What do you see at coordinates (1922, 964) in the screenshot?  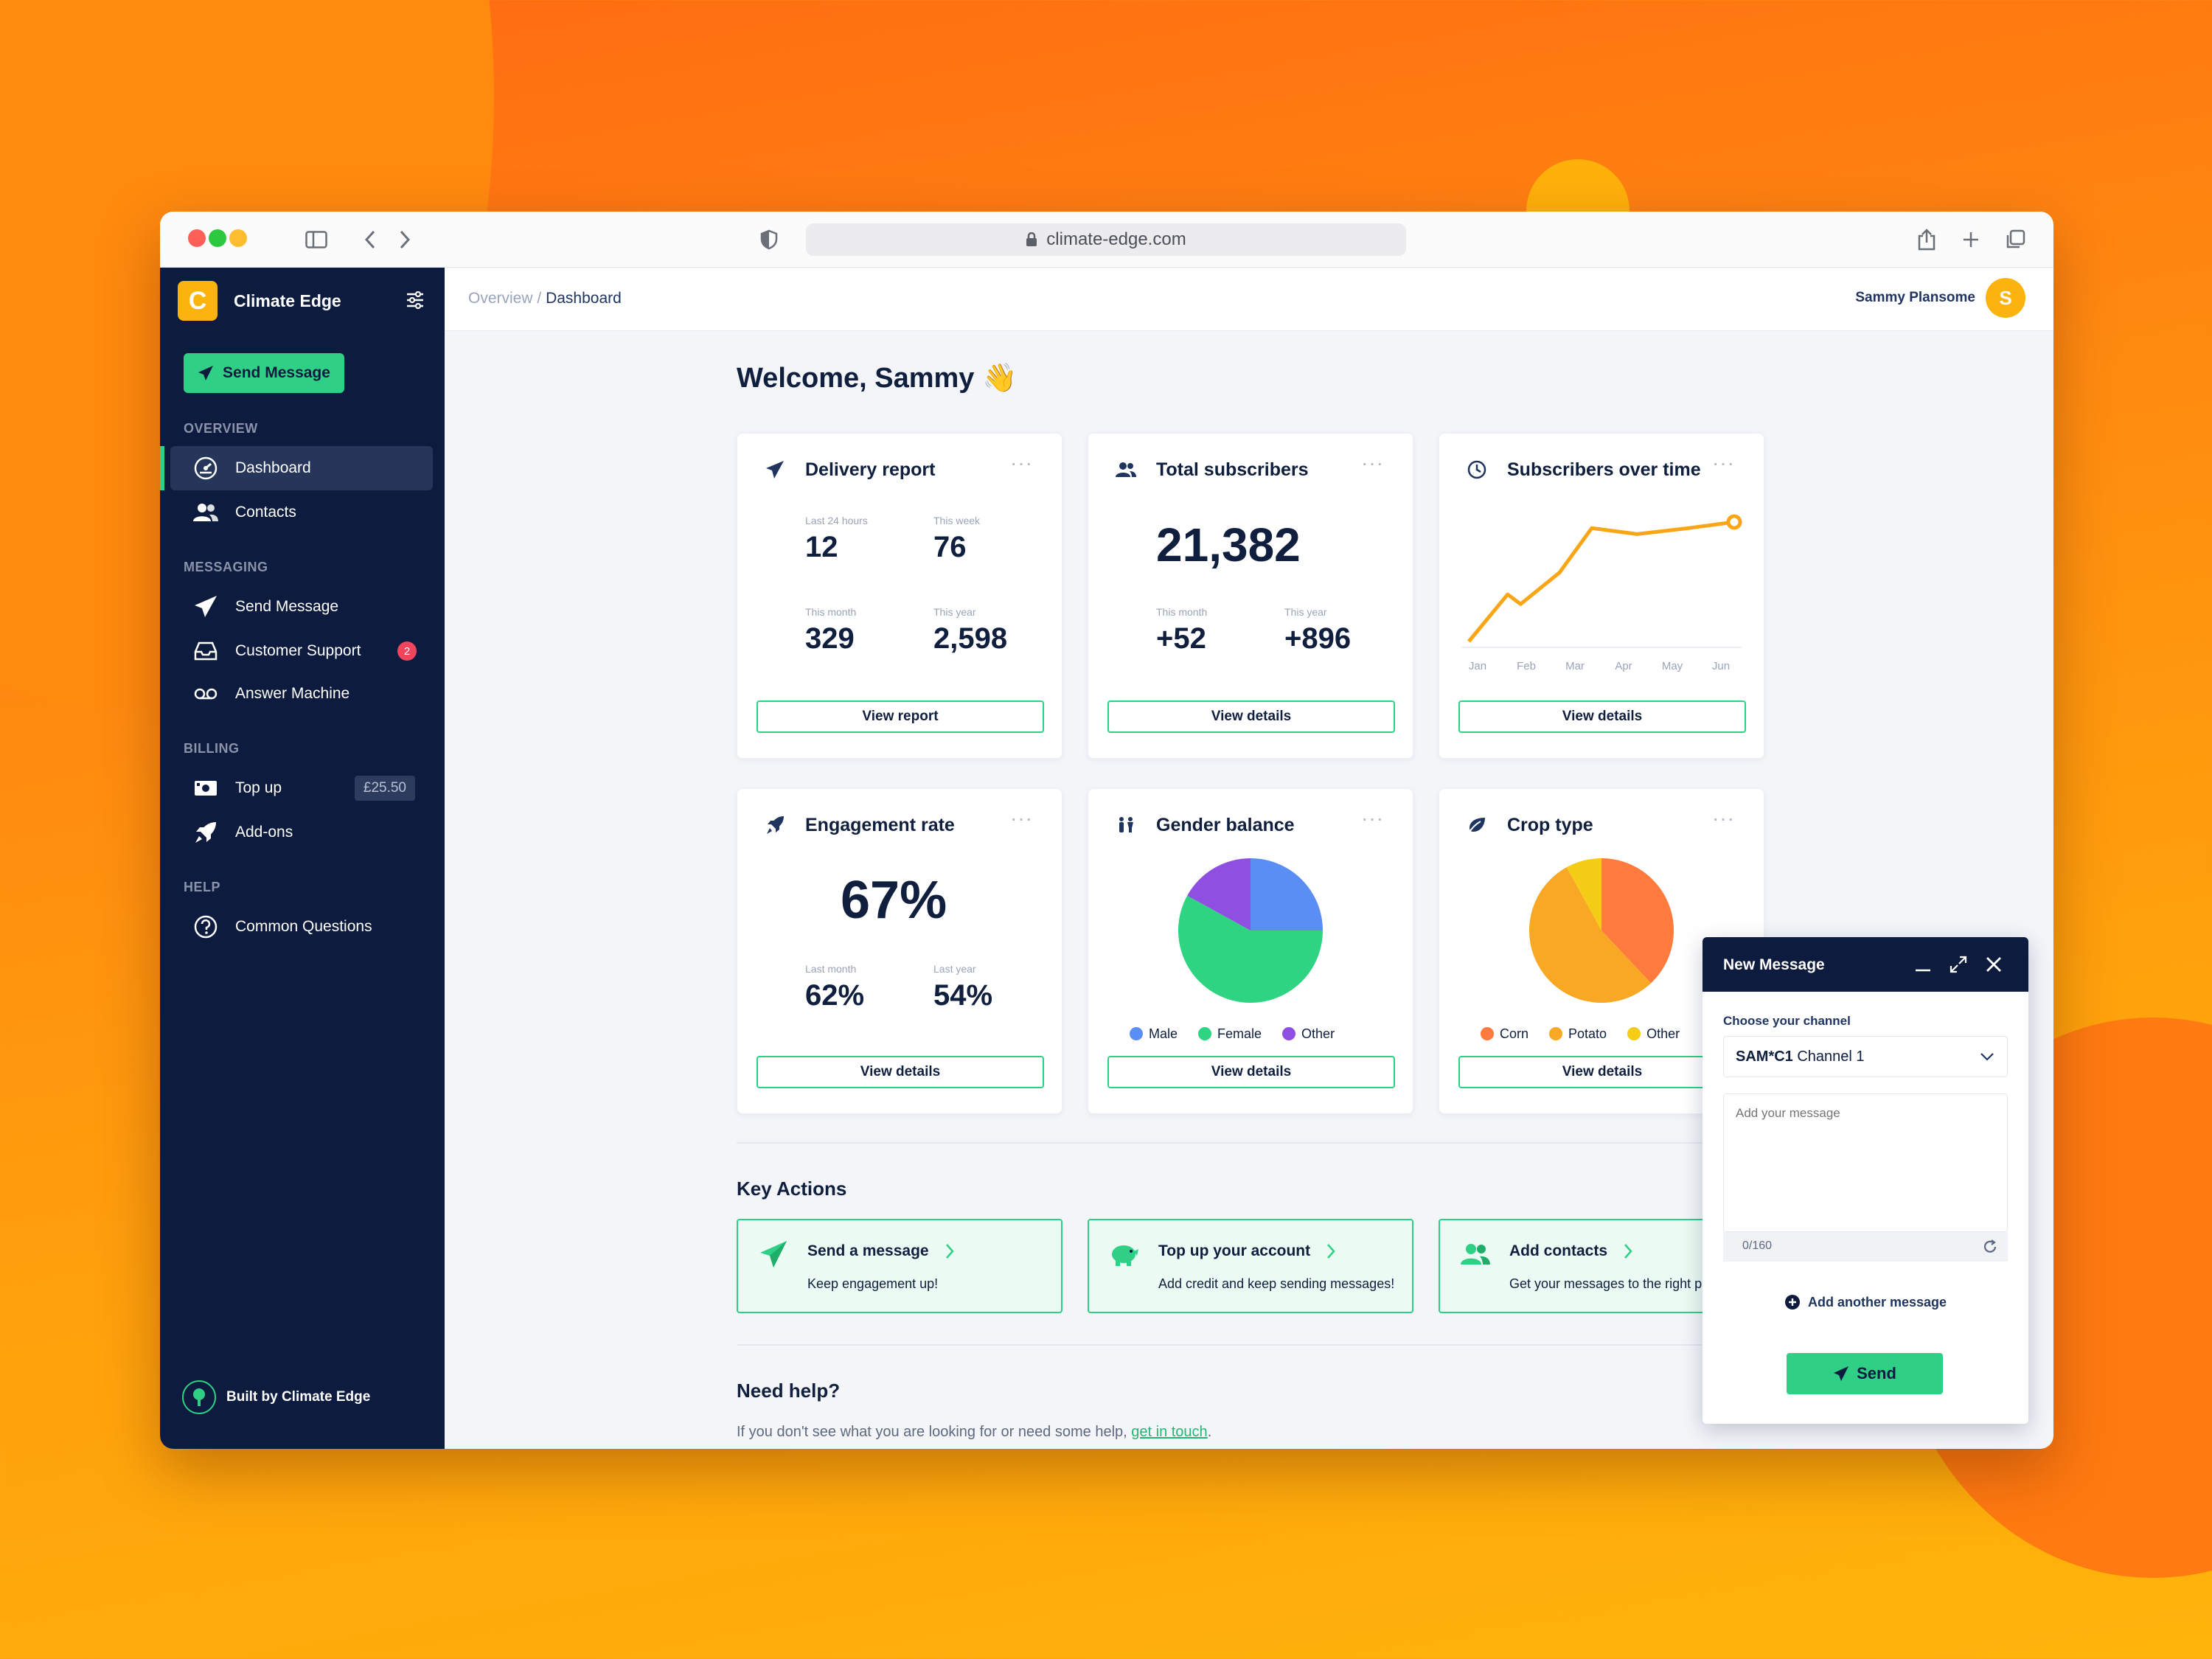 I see `minimize-icon` at bounding box center [1922, 964].